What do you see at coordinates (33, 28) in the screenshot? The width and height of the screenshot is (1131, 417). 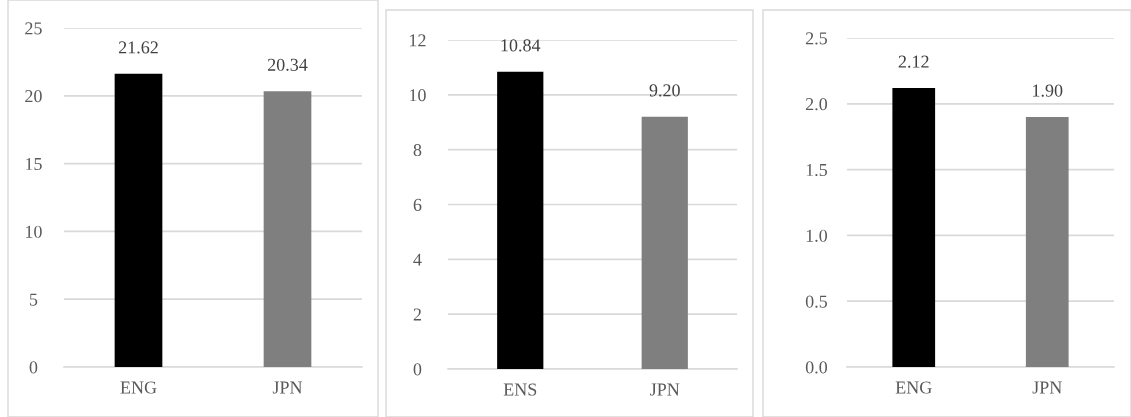 I see `y-tick-label: 25` at bounding box center [33, 28].